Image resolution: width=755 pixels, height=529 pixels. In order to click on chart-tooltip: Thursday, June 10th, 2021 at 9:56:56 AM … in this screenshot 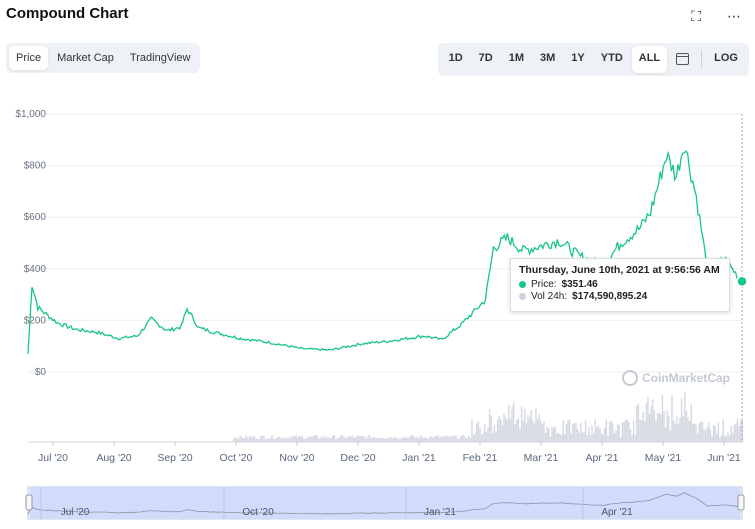, I will do `click(620, 285)`.